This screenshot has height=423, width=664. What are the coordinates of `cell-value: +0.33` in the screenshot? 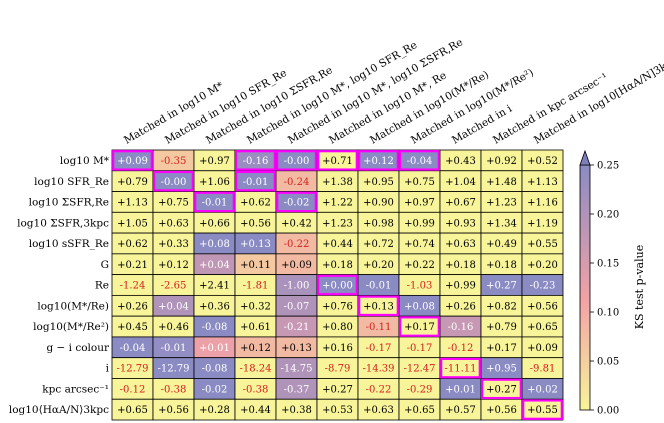 It's located at (173, 244).